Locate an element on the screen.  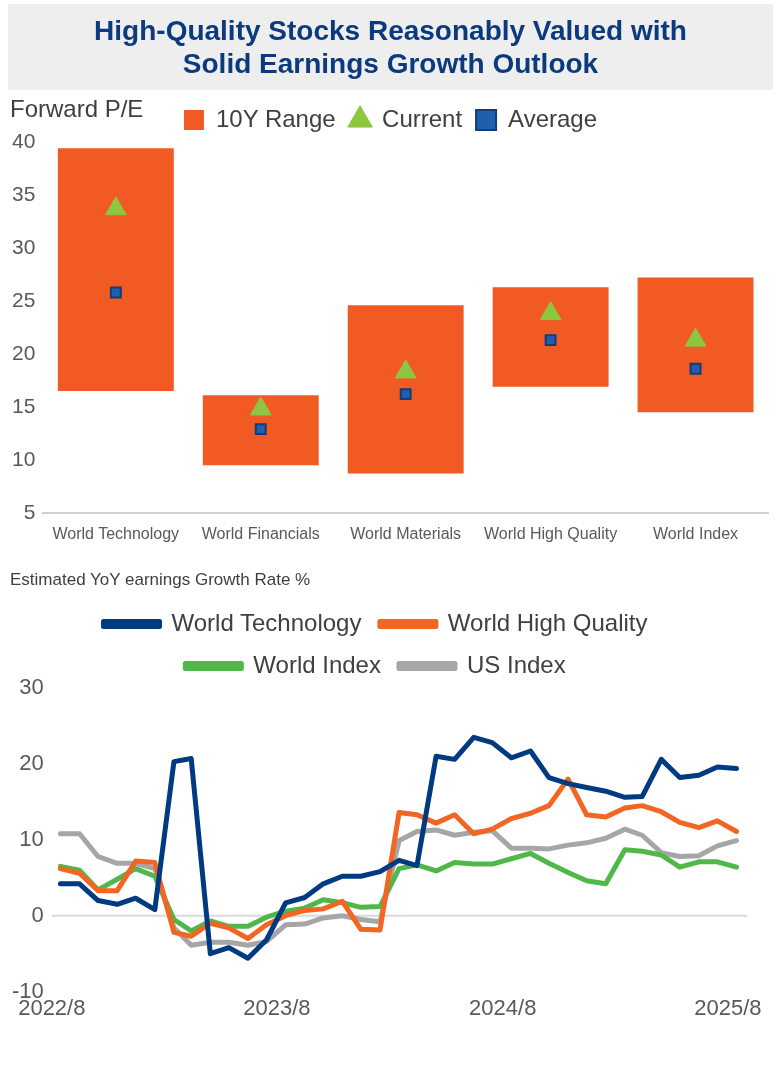
legend-label: Average is located at coordinates (553, 118).